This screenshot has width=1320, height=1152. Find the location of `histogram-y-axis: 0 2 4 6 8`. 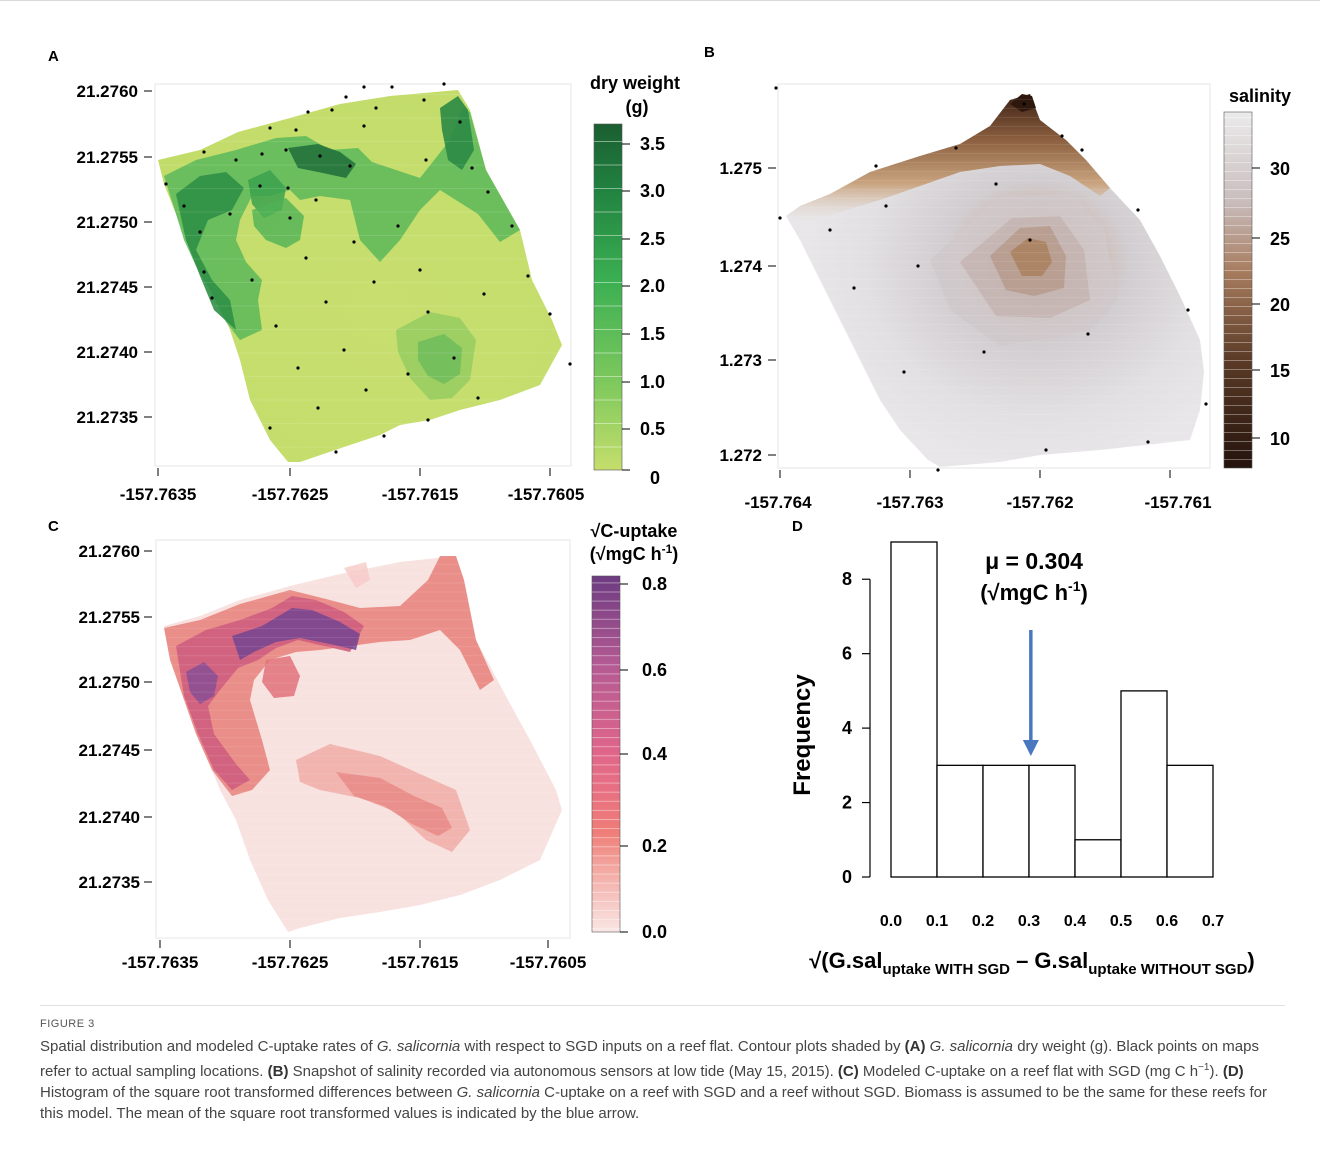

histogram-y-axis: 0 2 4 6 8 is located at coordinates (856, 728).